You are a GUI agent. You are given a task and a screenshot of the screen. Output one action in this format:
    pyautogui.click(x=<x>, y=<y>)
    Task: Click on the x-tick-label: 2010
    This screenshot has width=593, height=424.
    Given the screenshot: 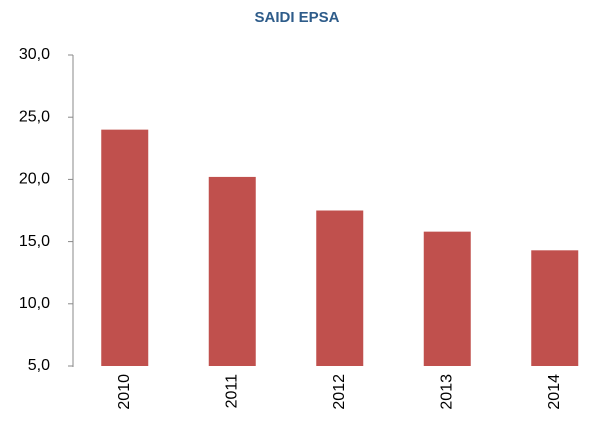 What is the action you would take?
    pyautogui.click(x=124, y=392)
    